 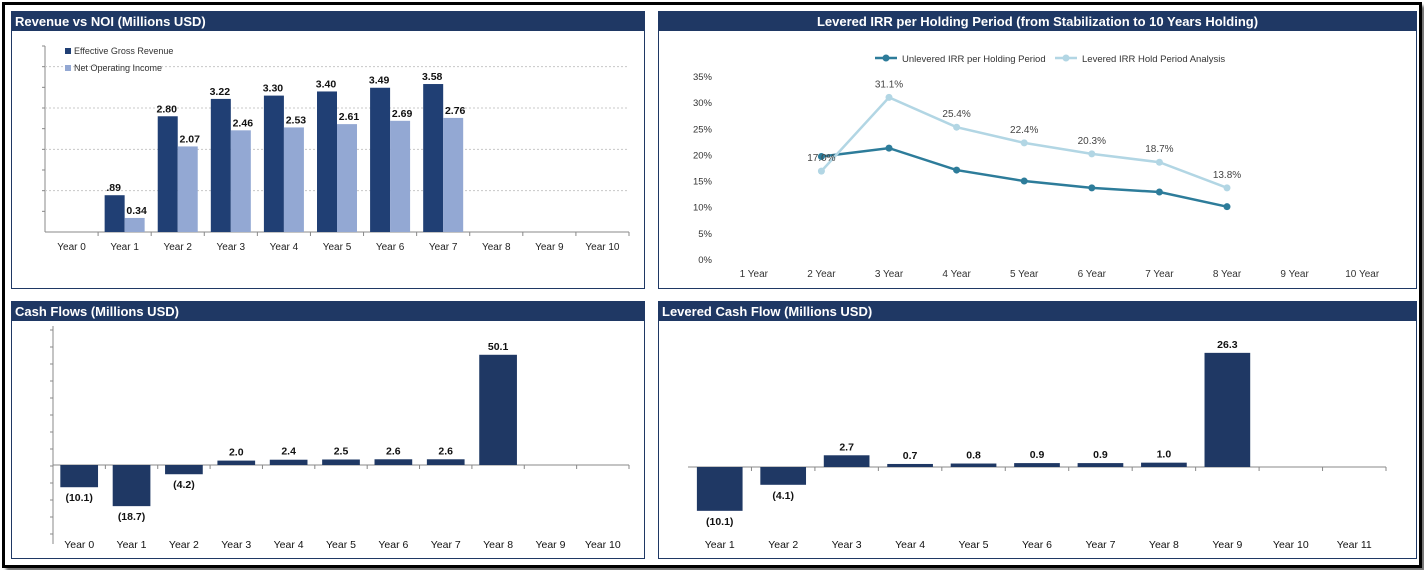 I want to click on panel-title: Levered Cash Flow (Millions USD), so click(x=1037, y=311).